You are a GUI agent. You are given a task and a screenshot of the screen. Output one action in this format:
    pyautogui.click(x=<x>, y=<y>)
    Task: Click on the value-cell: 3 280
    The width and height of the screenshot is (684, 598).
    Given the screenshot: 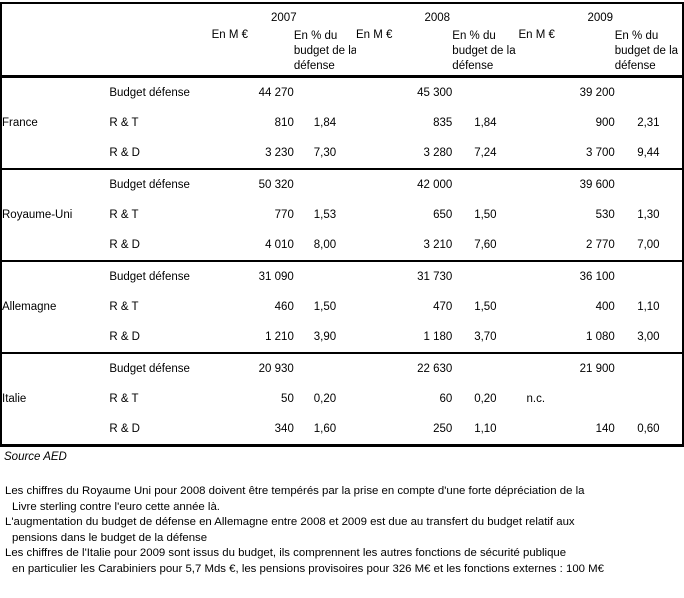 What is the action you would take?
    pyautogui.click(x=438, y=153)
    